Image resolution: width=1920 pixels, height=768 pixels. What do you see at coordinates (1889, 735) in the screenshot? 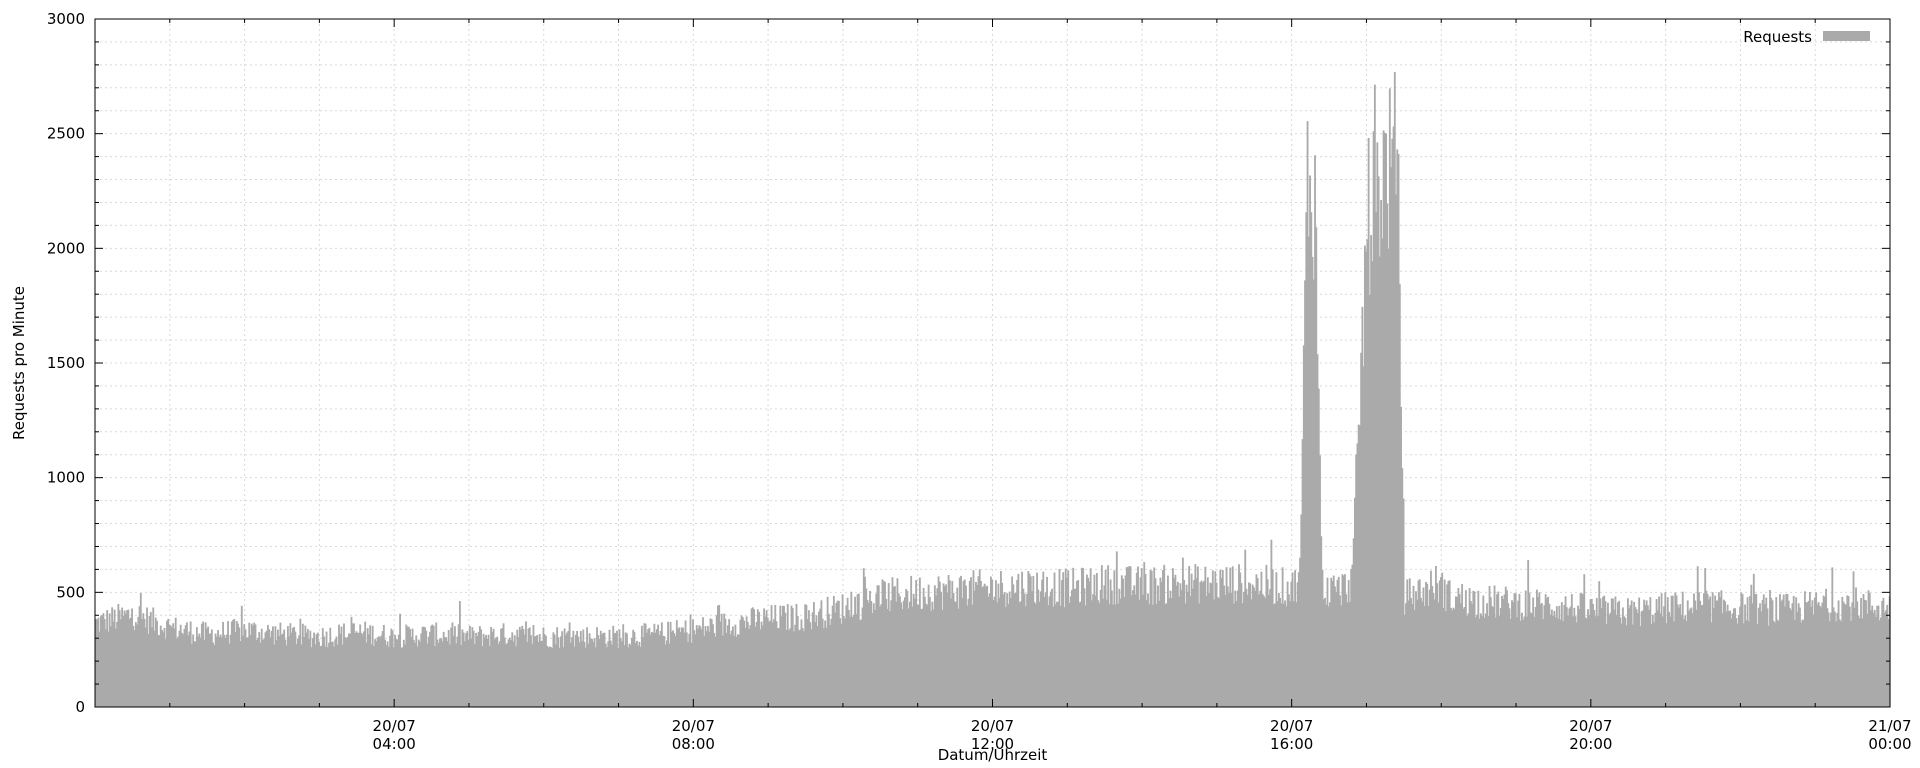
I see `x-tick-label: 21/07 00:00` at bounding box center [1889, 735].